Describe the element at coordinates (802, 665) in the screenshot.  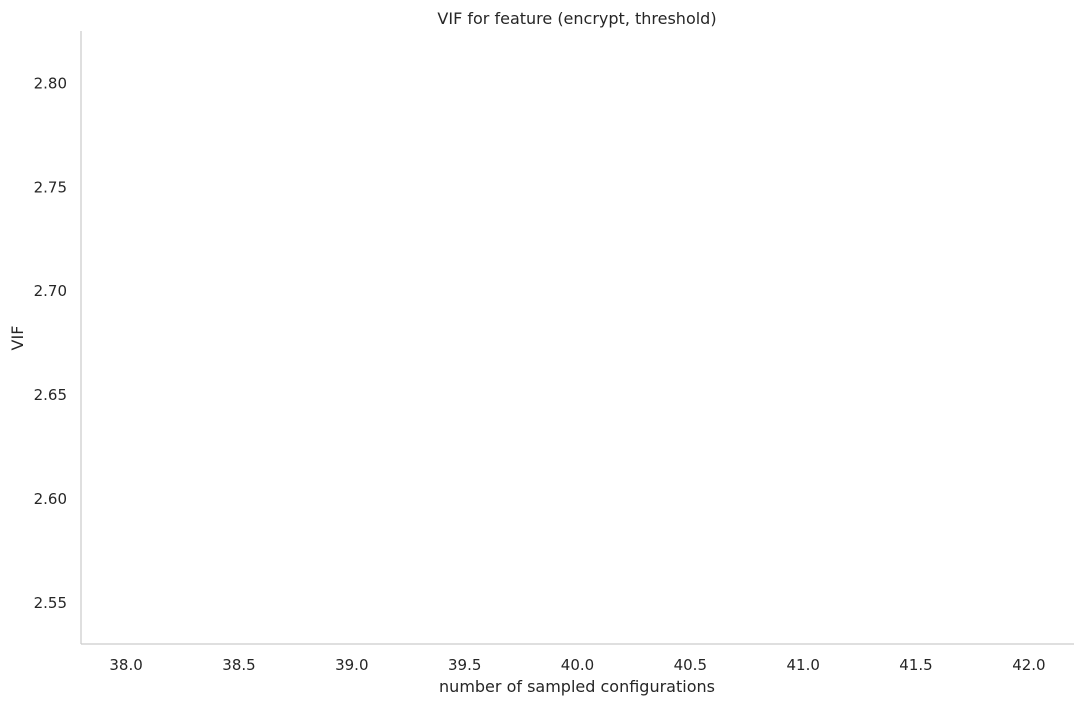
I see `x-tick-label: 41.0` at that location.